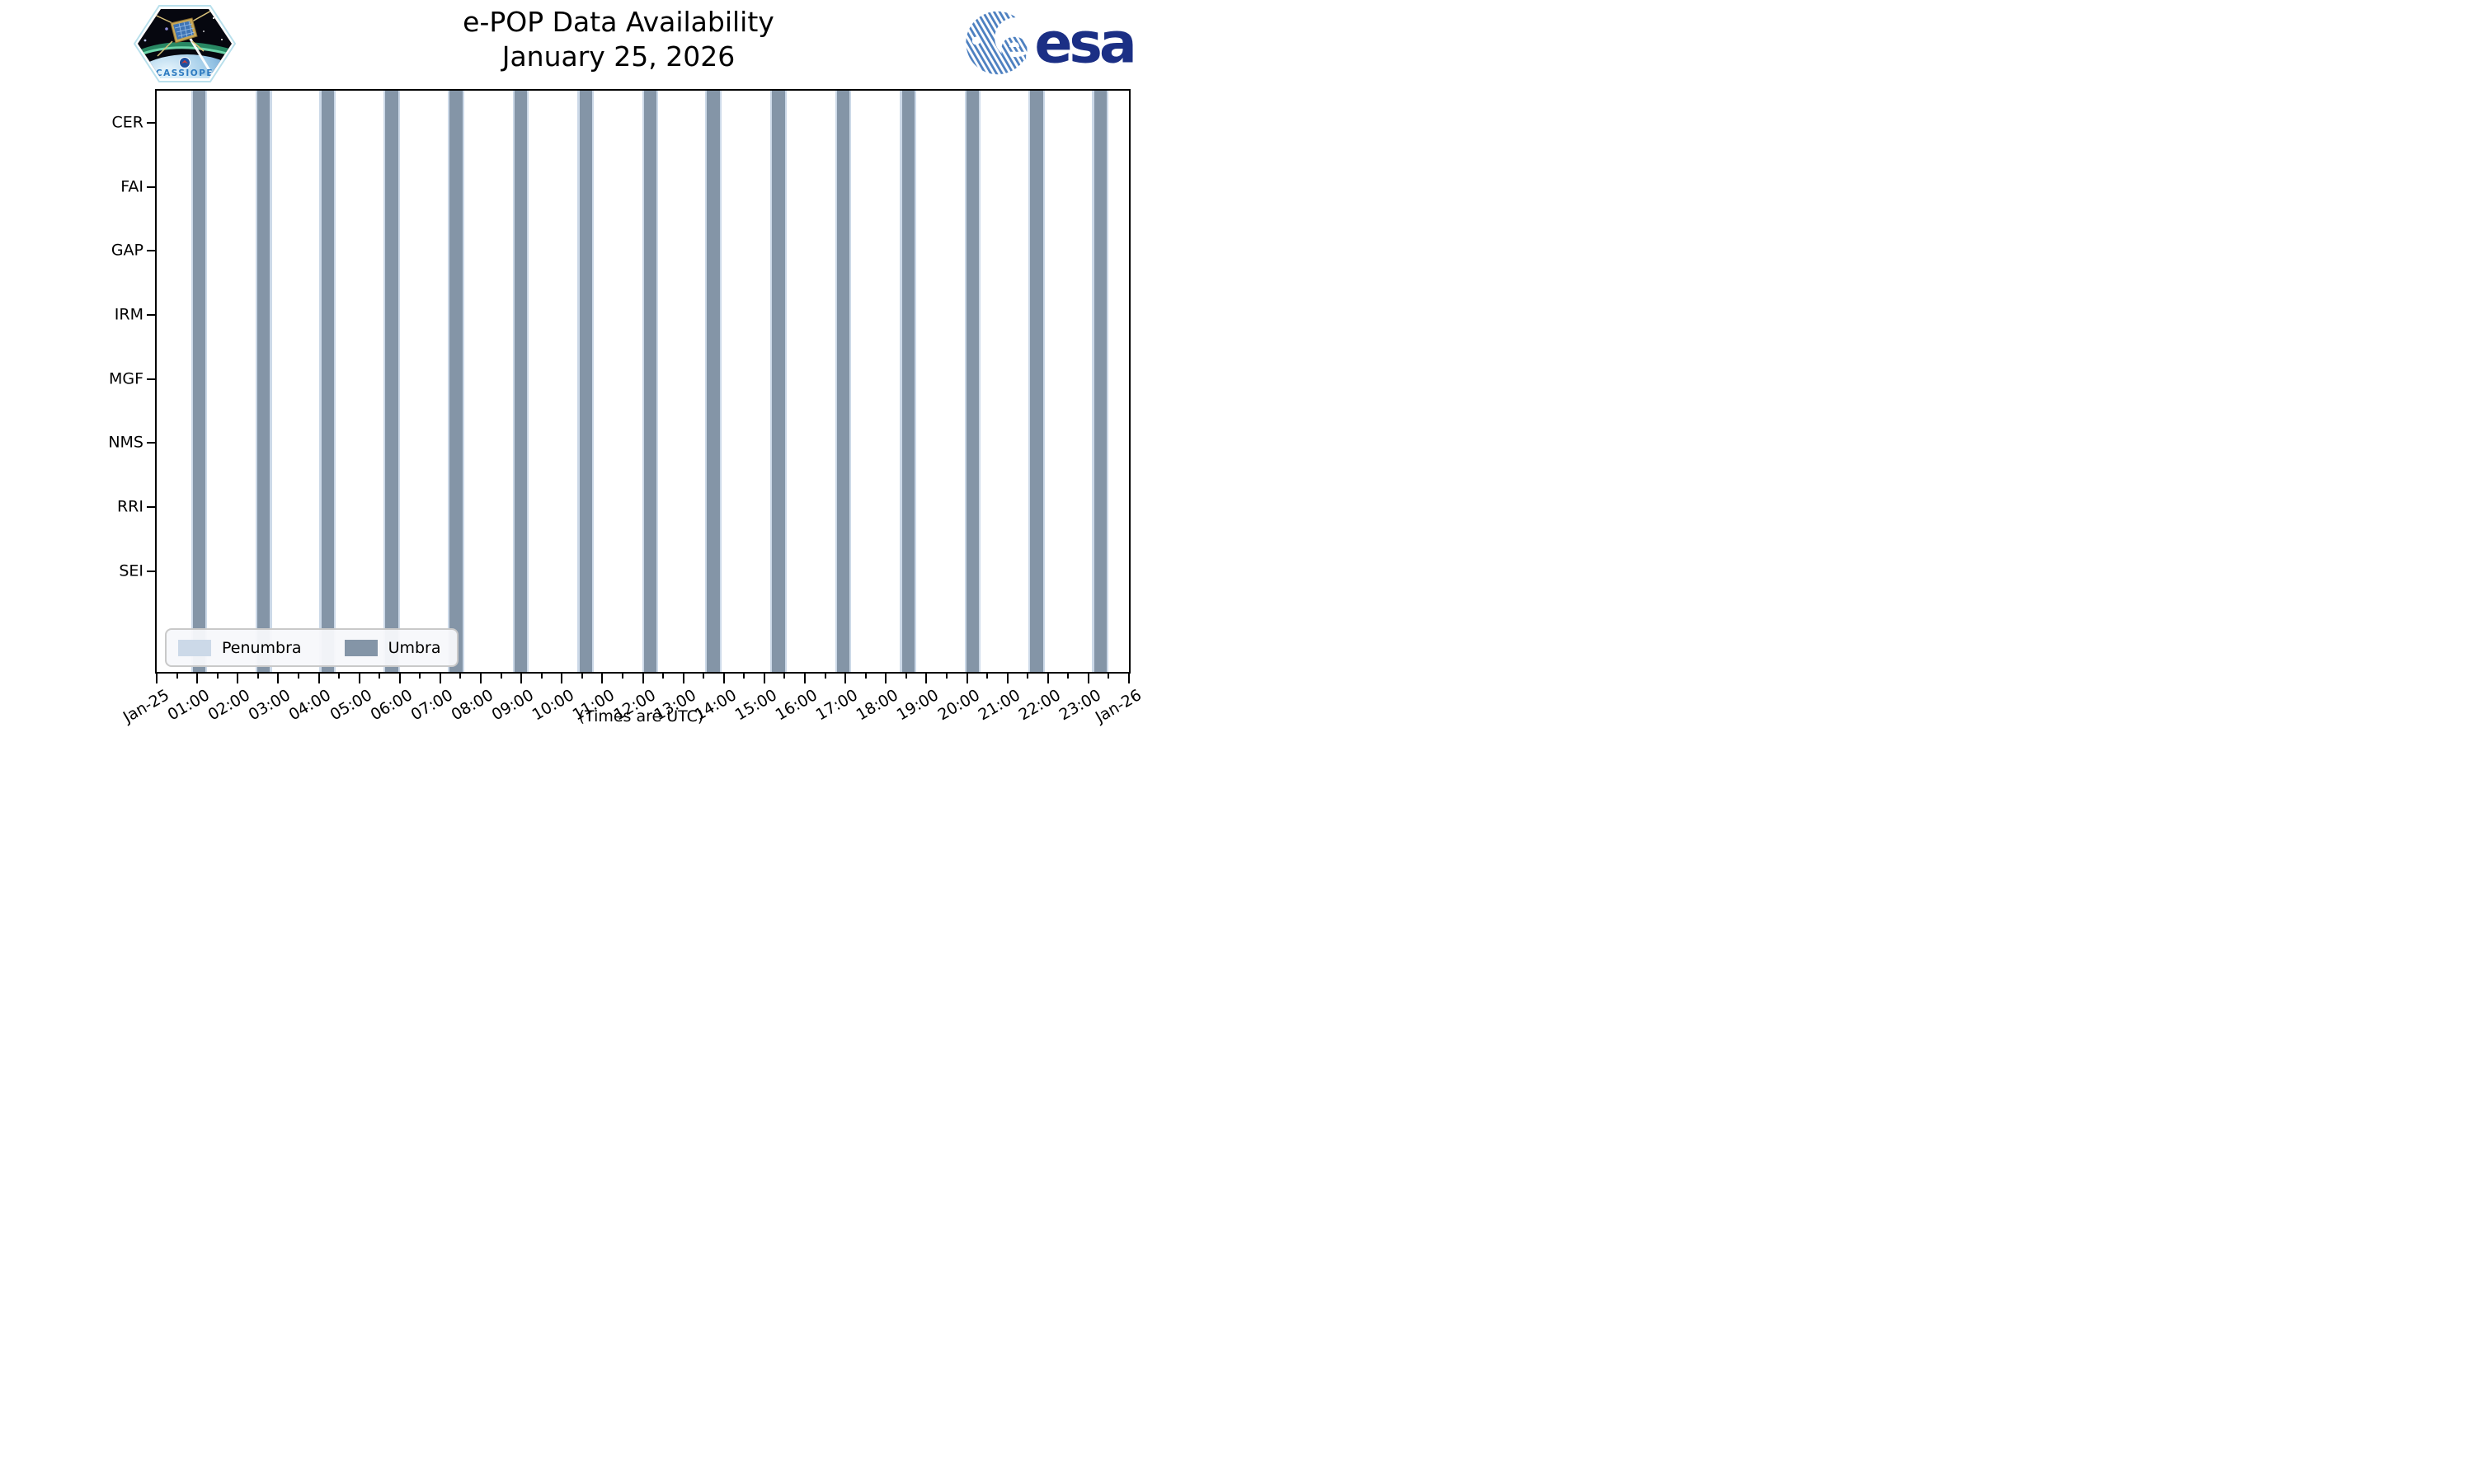  What do you see at coordinates (129, 506) in the screenshot?
I see `y-axis-label-rri: RRI` at bounding box center [129, 506].